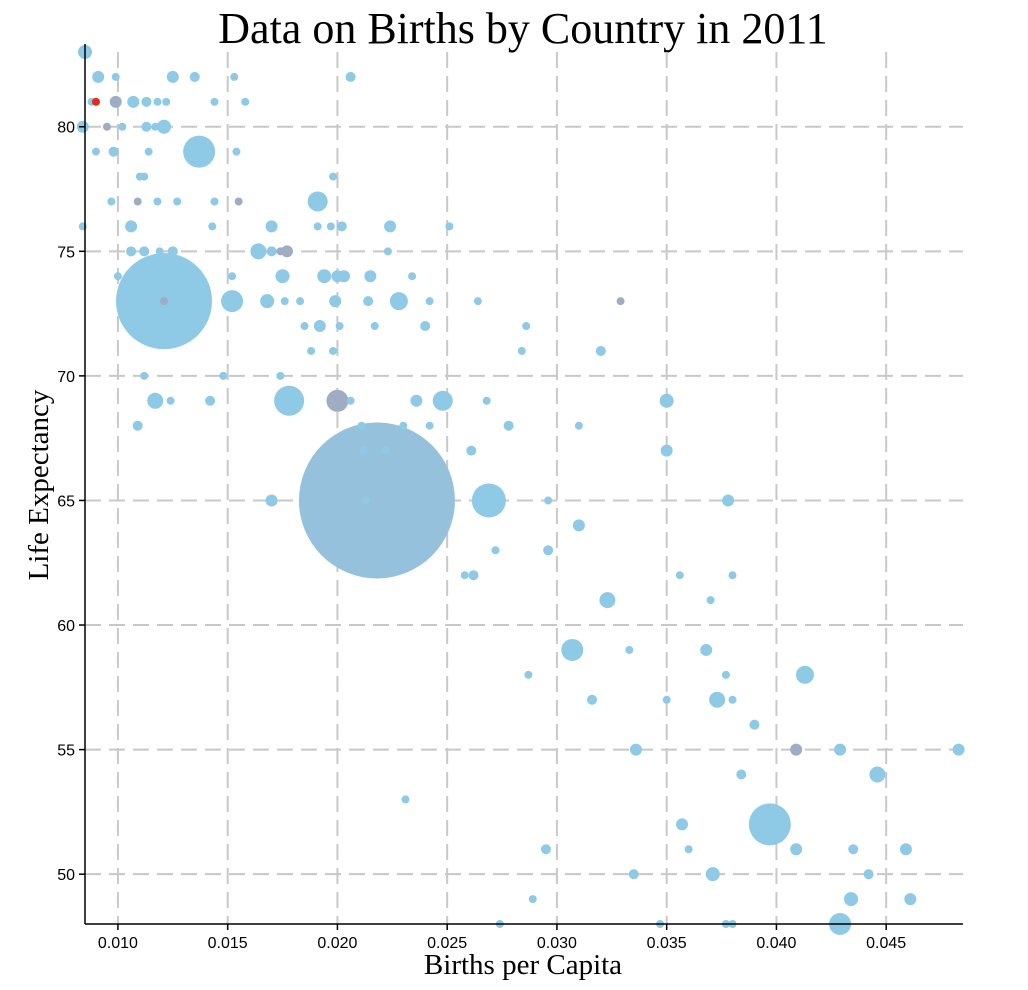 This screenshot has width=1028, height=990. Describe the element at coordinates (447, 943) in the screenshot. I see `x-tick-label-3: 0.025` at that location.